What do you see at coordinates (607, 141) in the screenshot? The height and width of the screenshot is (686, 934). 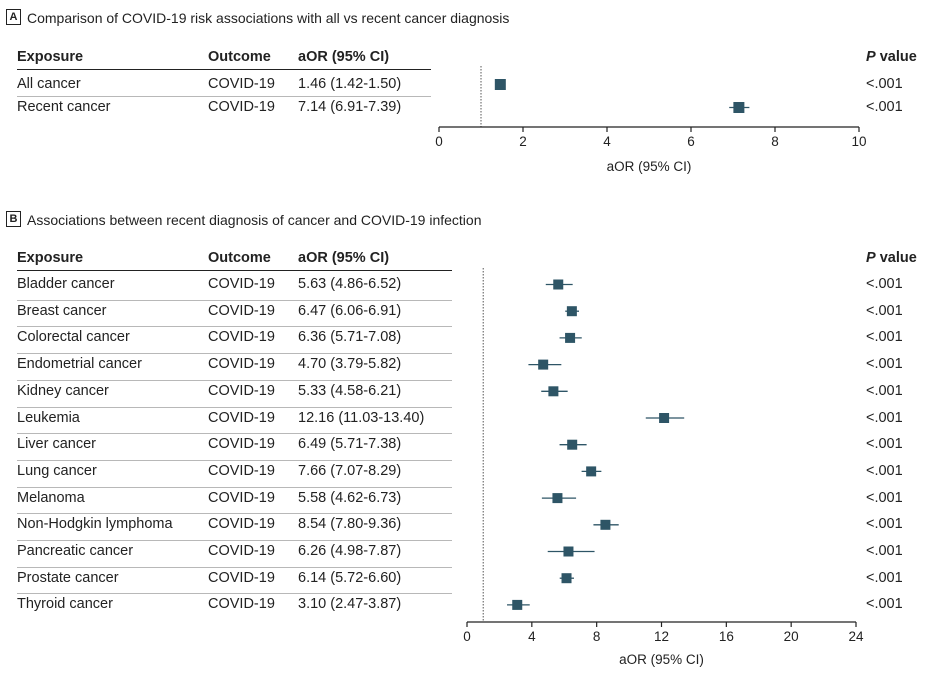 I see `x-tick-label: 4` at bounding box center [607, 141].